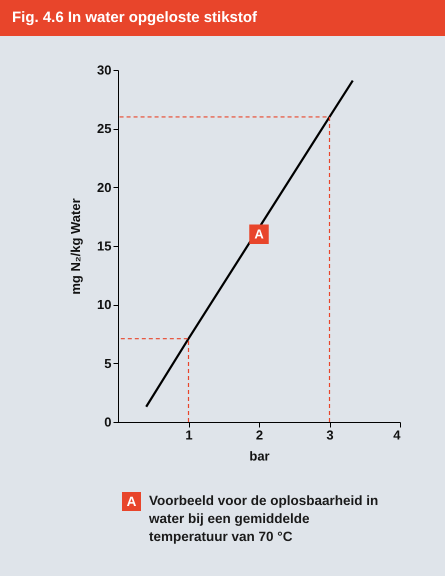 This screenshot has width=445, height=576. What do you see at coordinates (397, 435) in the screenshot?
I see `x-tick-label: 4` at bounding box center [397, 435].